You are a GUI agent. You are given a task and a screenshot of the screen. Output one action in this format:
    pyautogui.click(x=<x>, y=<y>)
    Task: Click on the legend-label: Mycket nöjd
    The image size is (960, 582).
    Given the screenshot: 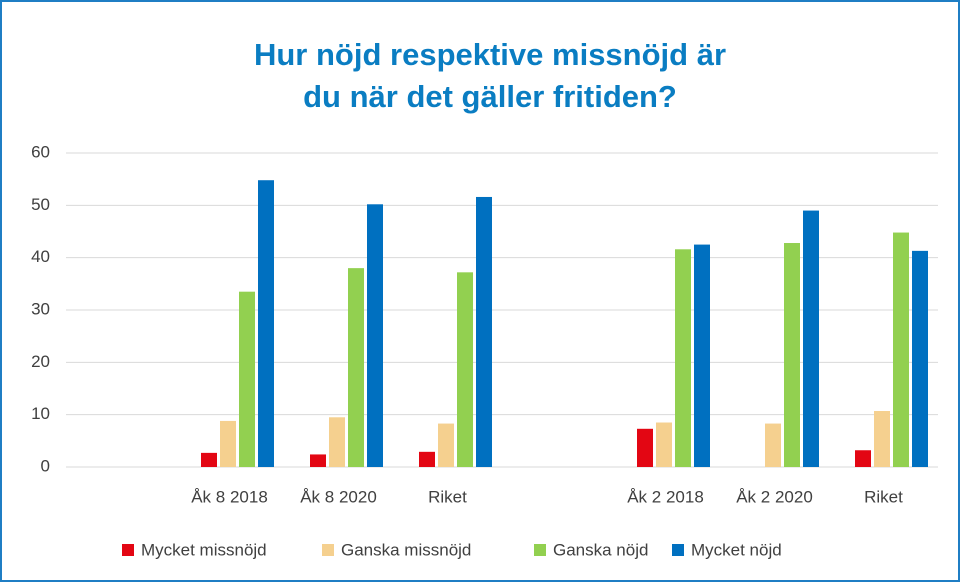 What is the action you would take?
    pyautogui.click(x=736, y=549)
    